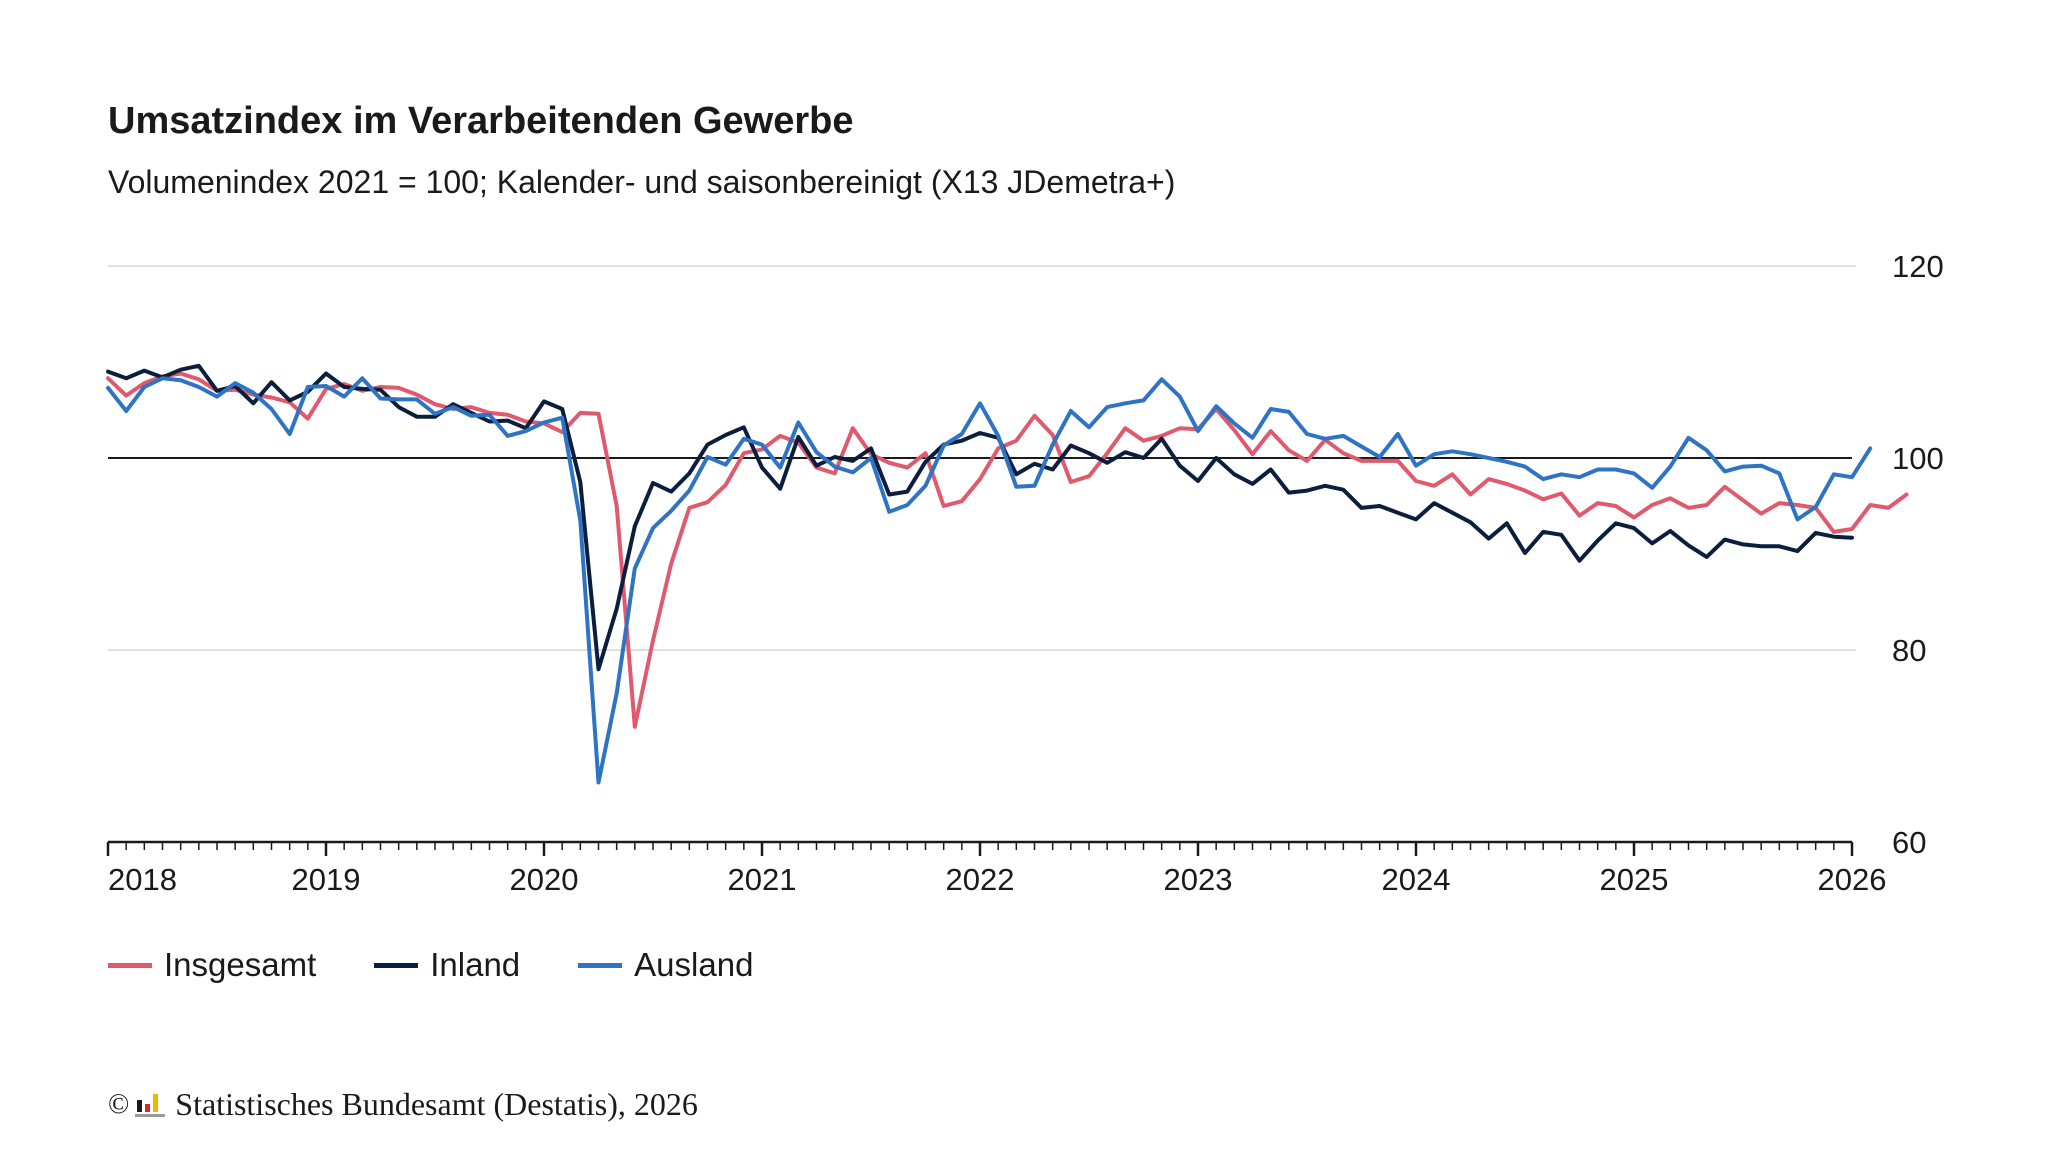 This screenshot has height=1152, width=2048. What do you see at coordinates (436, 1104) in the screenshot?
I see `source-text: Statistisches Bundesamt (Destatis), 2026` at bounding box center [436, 1104].